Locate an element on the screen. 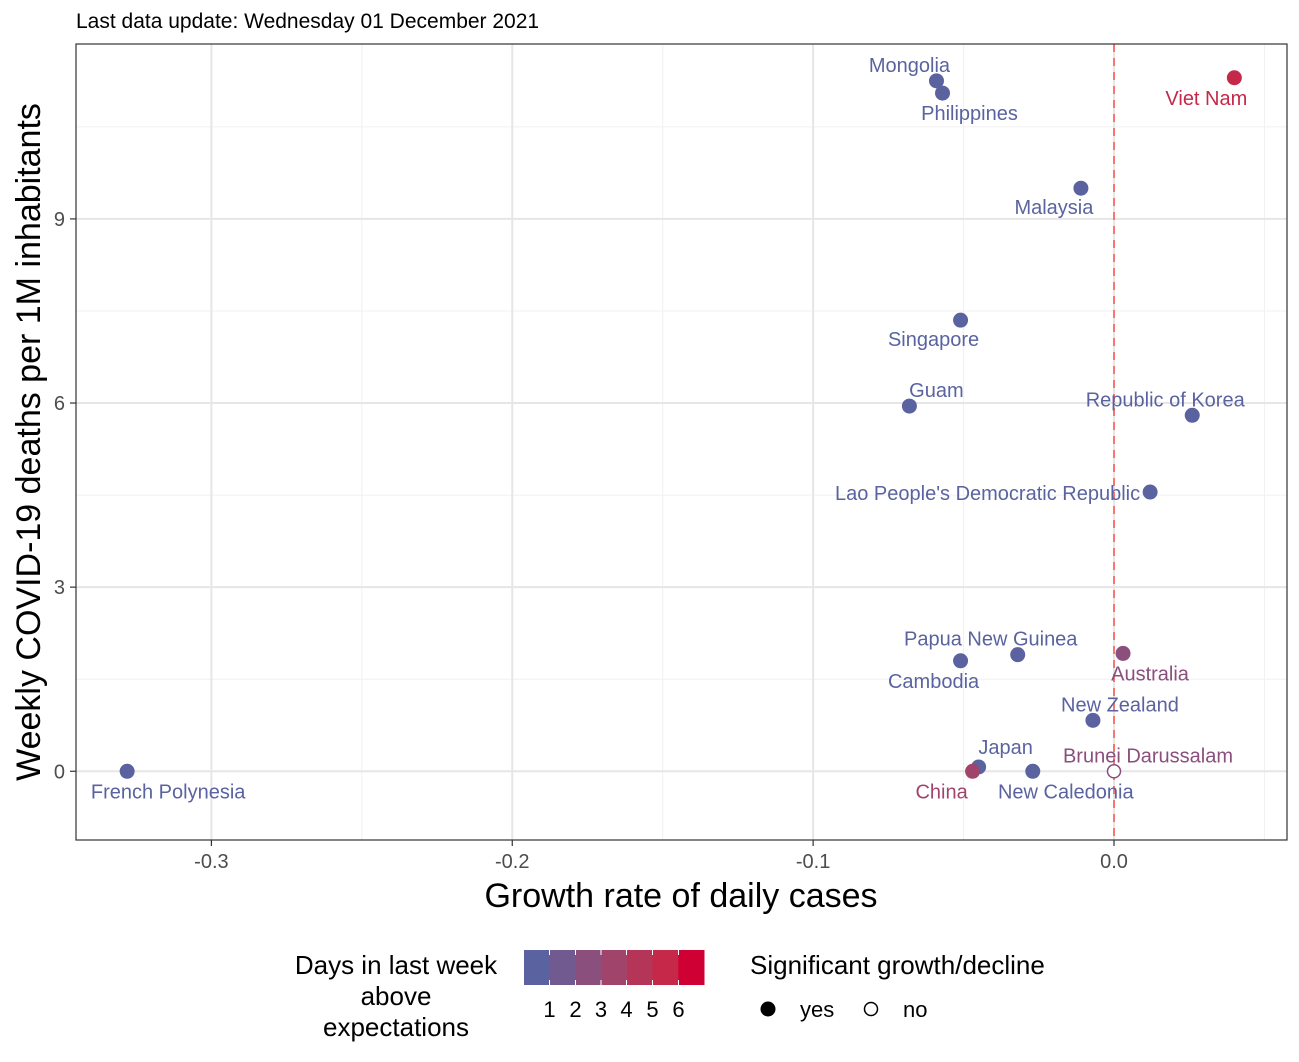 The height and width of the screenshot is (1062, 1299). x-tick-label: 0.0 is located at coordinates (1114, 862).